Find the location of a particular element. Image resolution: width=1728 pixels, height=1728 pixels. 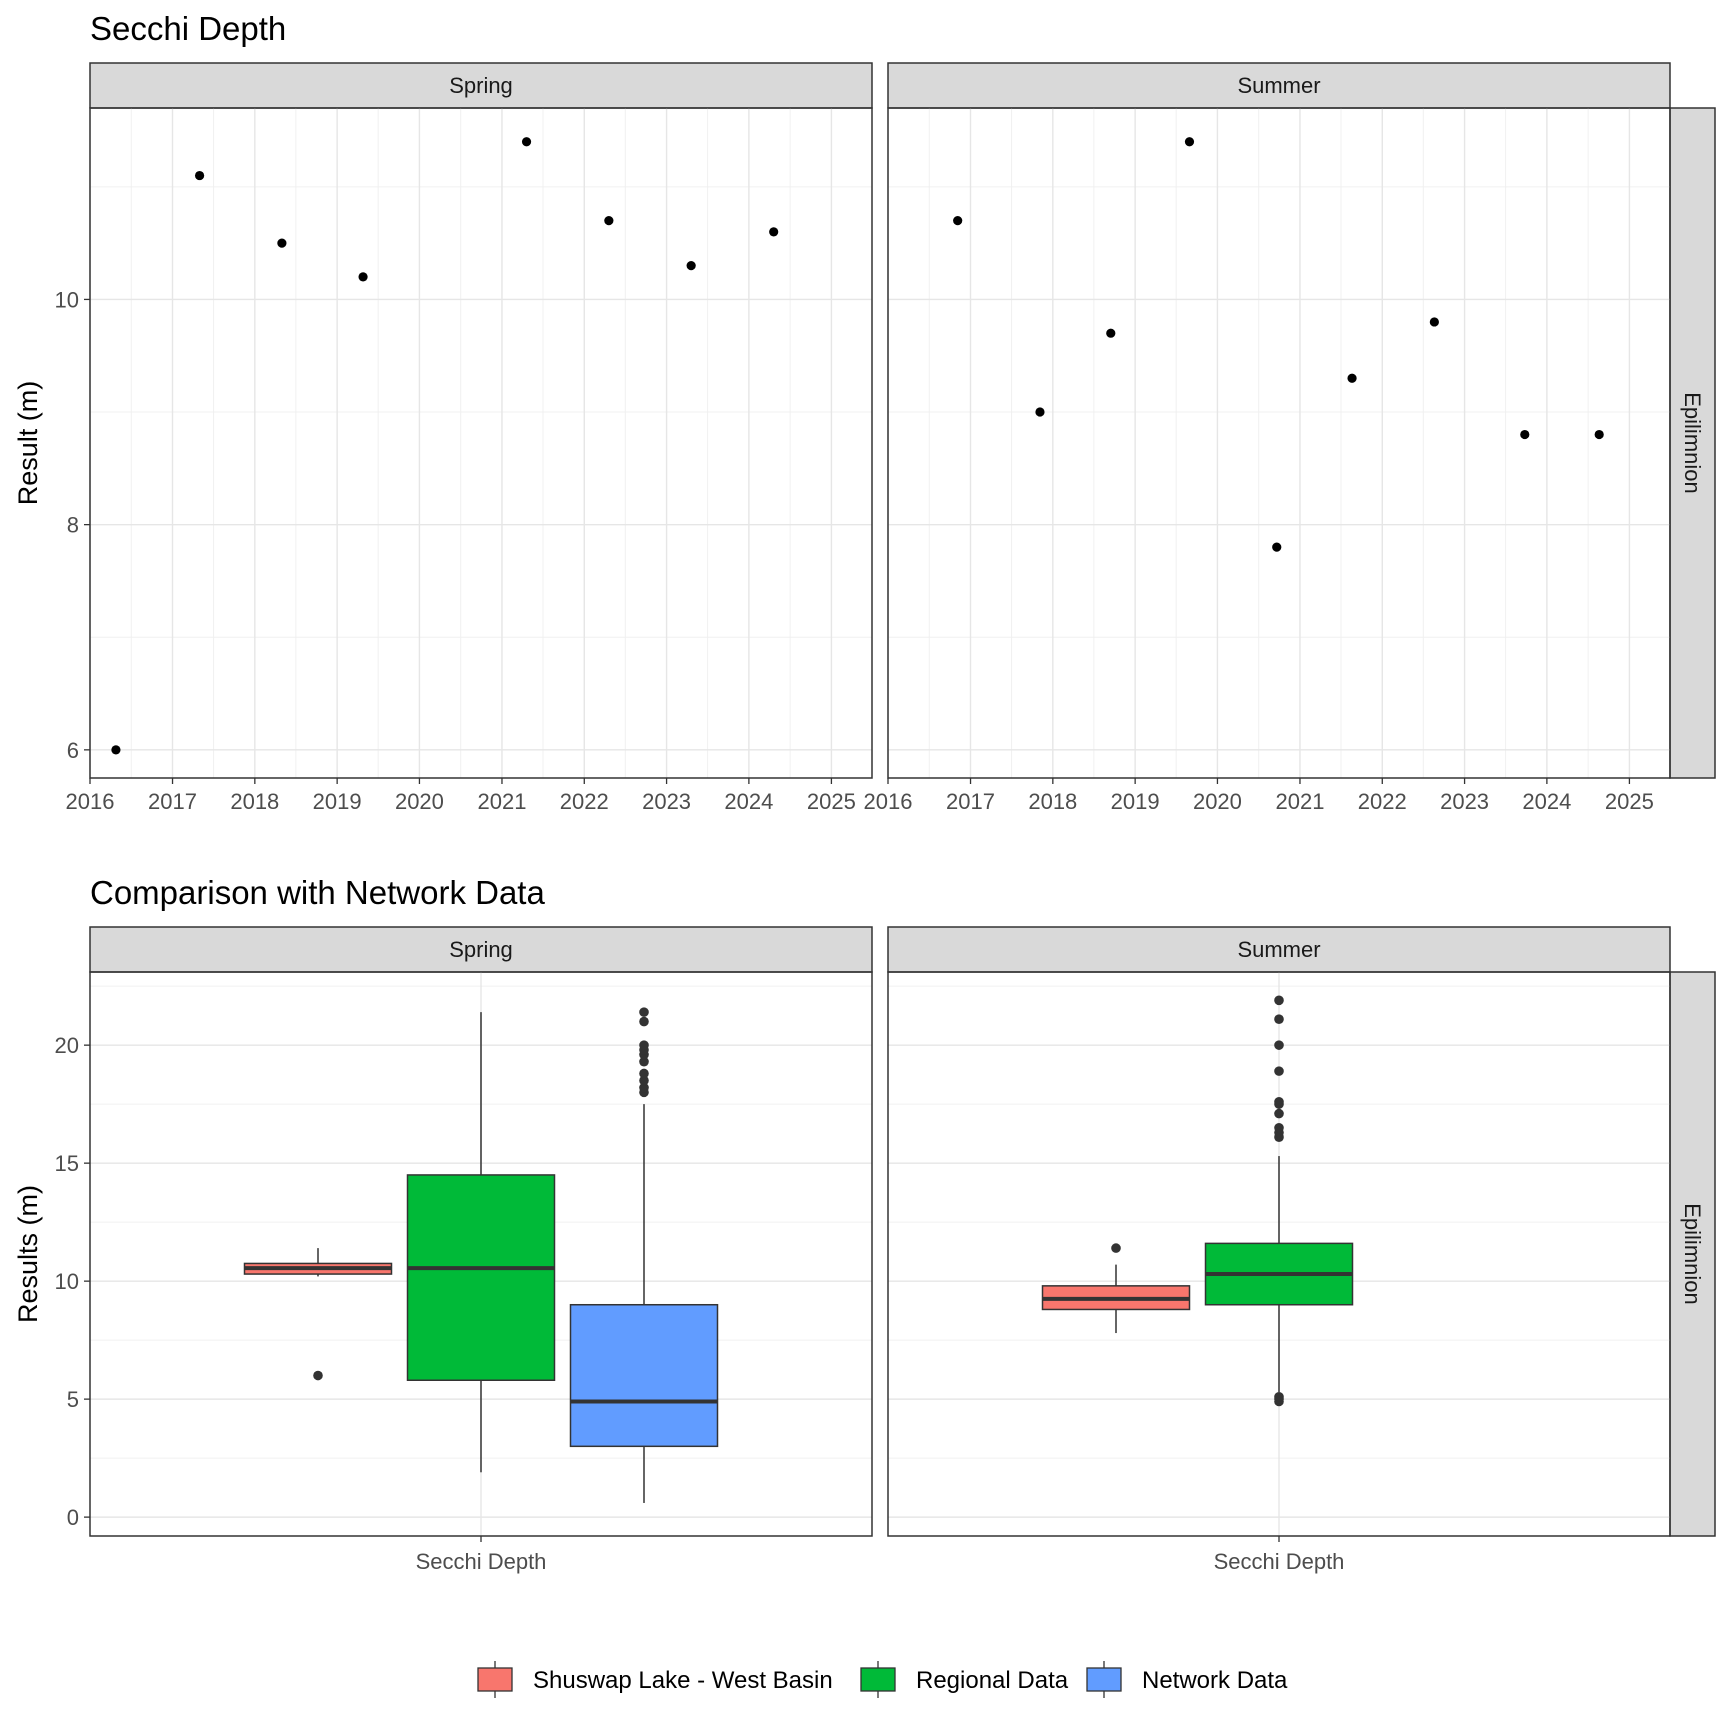

box-x-tick-spring: Secchi Depth is located at coordinates (481, 1561).